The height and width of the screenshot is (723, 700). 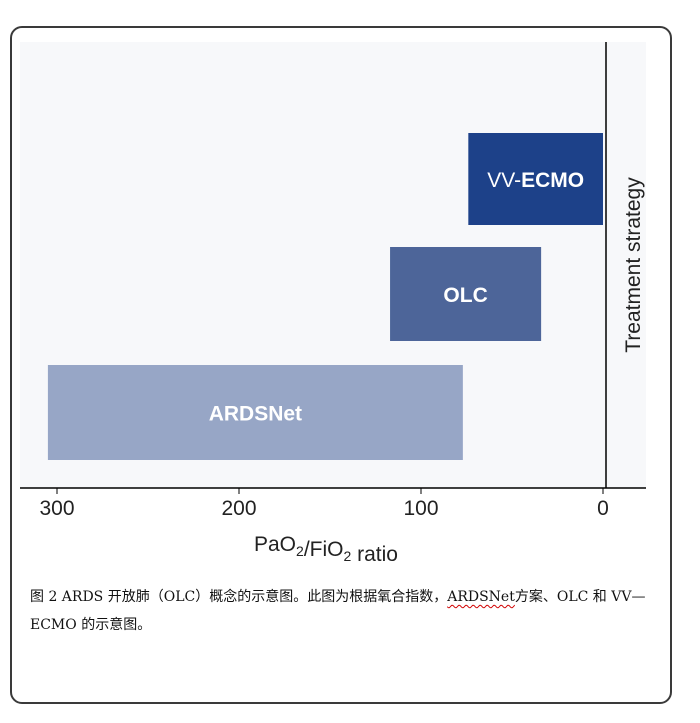 I want to click on caption-term-ardsnet: ARDSNet, so click(x=481, y=597).